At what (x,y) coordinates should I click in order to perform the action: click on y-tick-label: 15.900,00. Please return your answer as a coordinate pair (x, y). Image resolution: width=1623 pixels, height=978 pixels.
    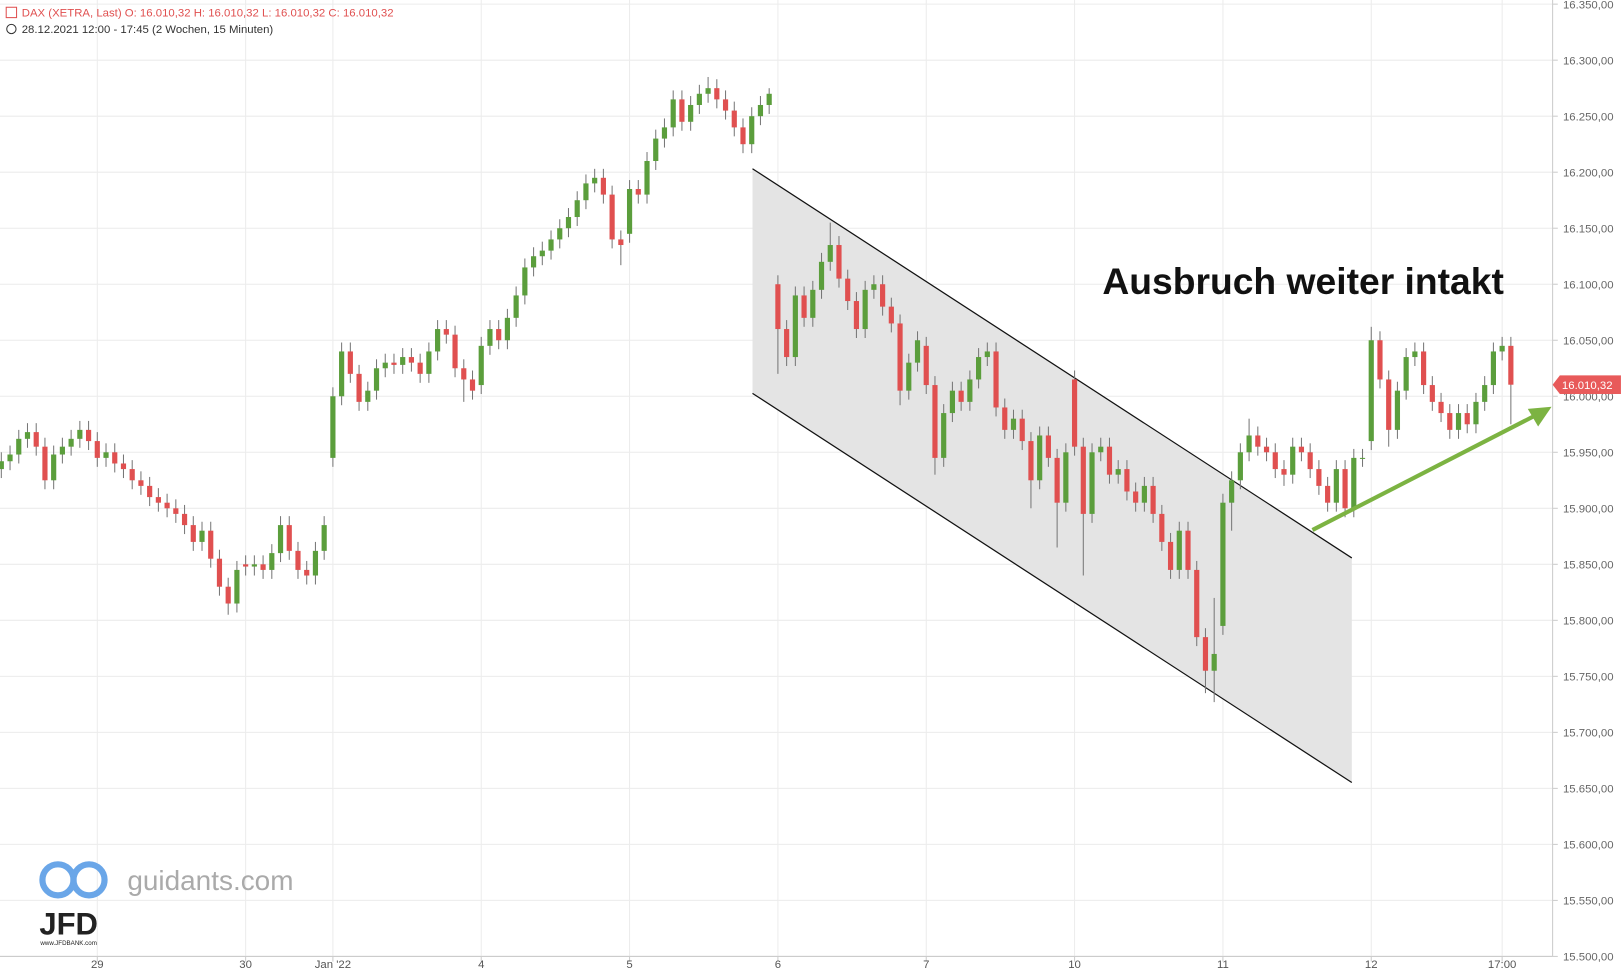
    Looking at the image, I should click on (1588, 509).